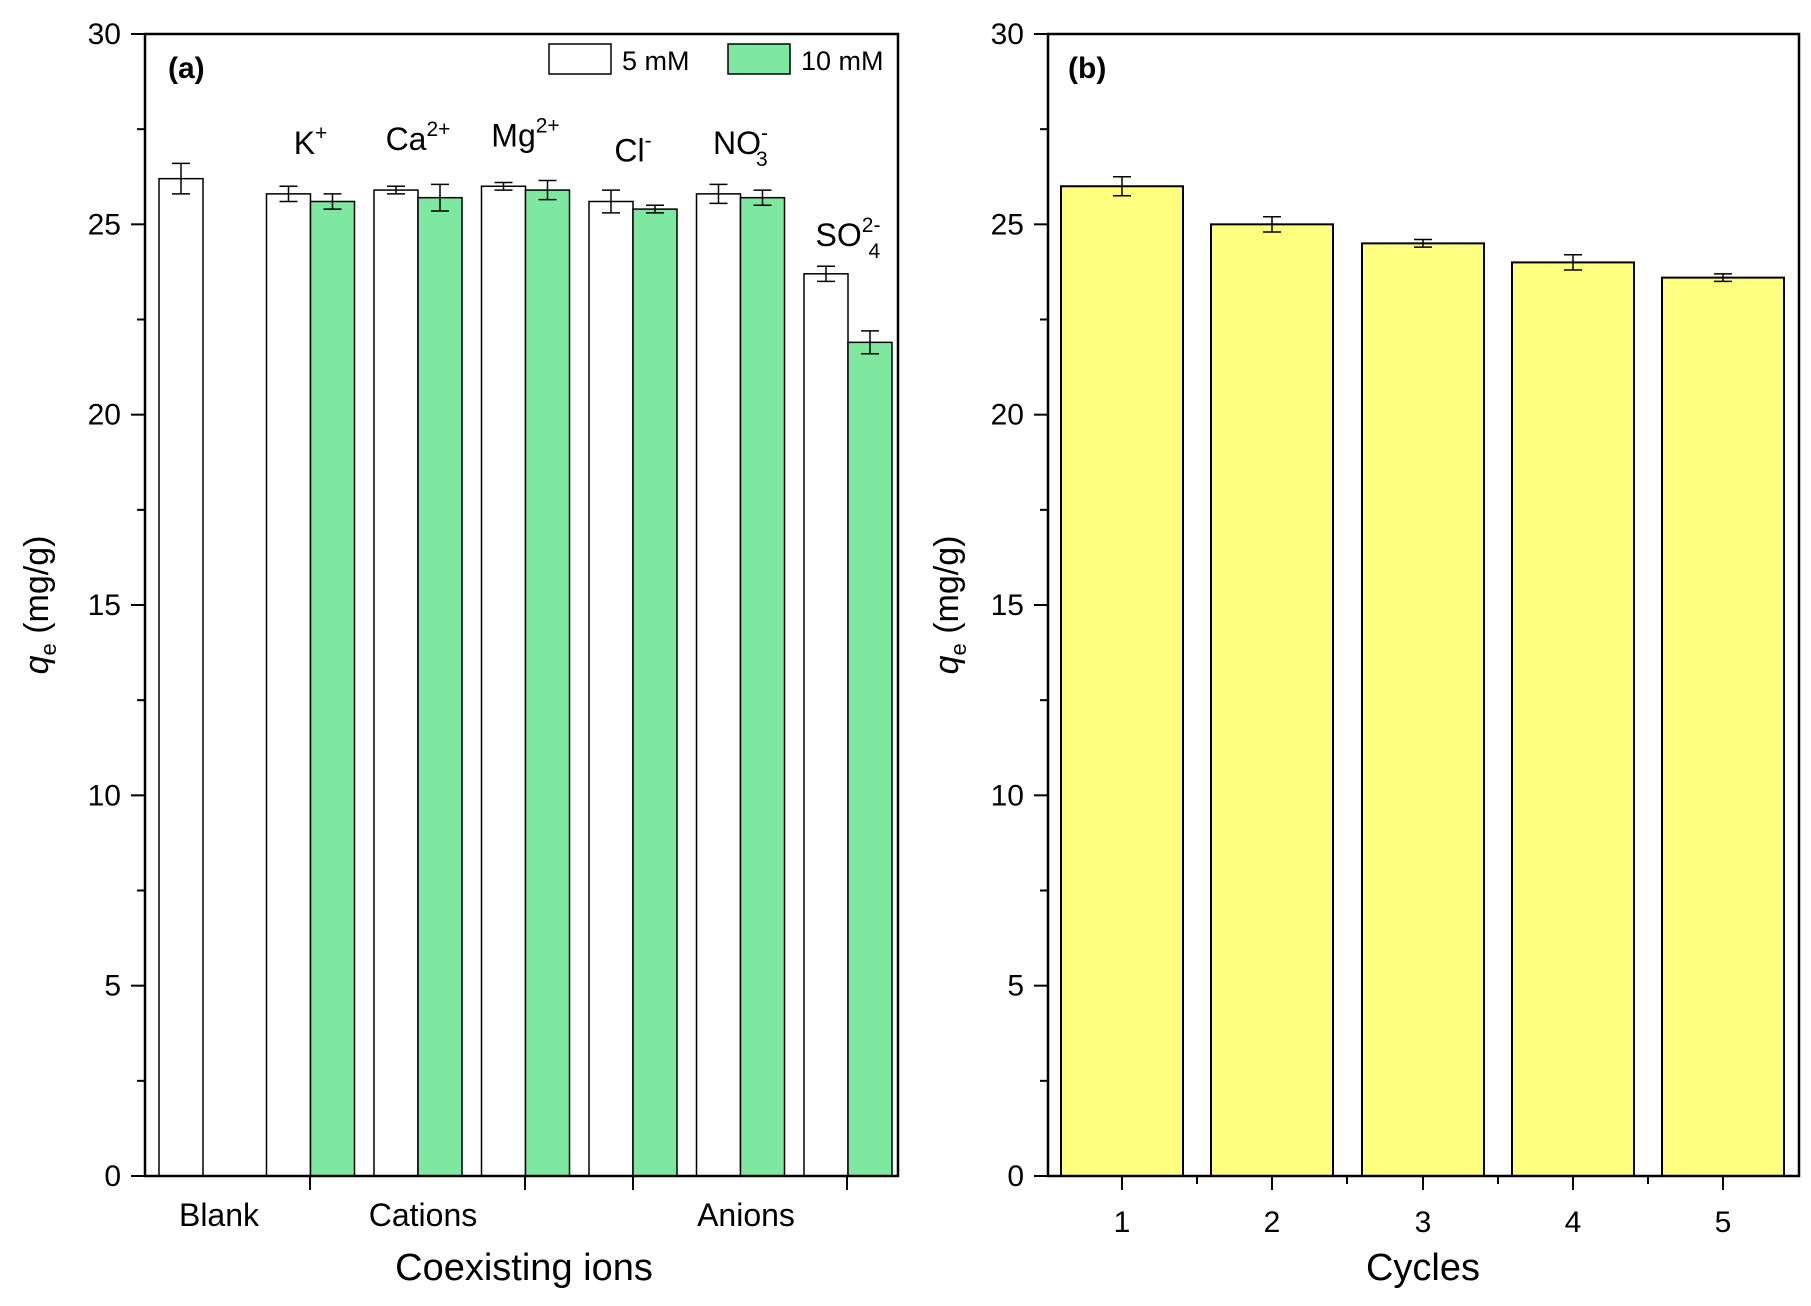  What do you see at coordinates (874, 251) in the screenshot?
I see `ion-label-subscript: 4` at bounding box center [874, 251].